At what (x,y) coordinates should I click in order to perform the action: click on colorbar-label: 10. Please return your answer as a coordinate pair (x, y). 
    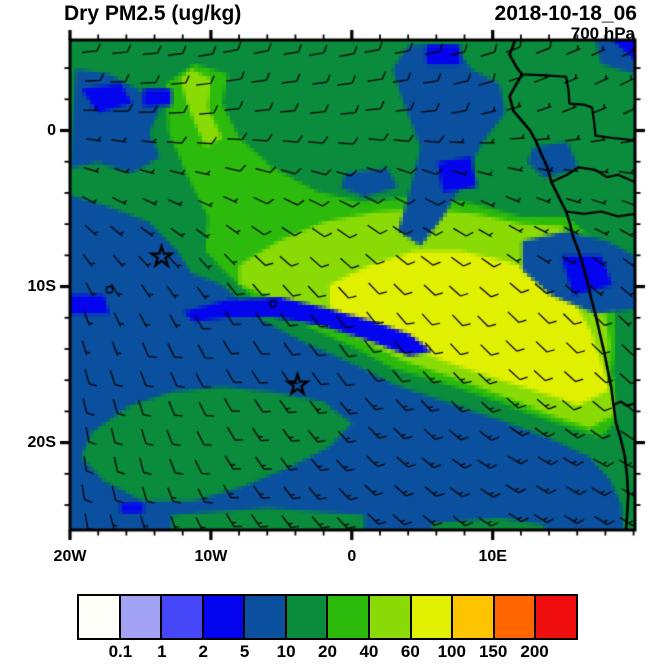
    Looking at the image, I should click on (286, 651).